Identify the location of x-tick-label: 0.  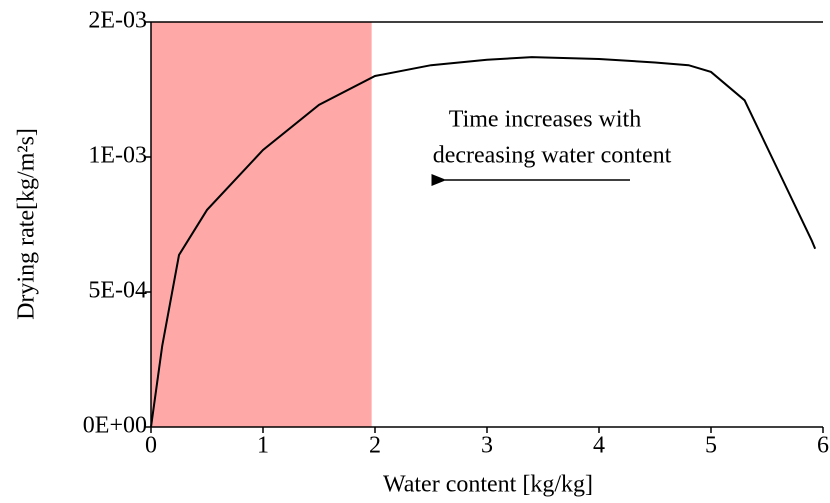
(151, 446).